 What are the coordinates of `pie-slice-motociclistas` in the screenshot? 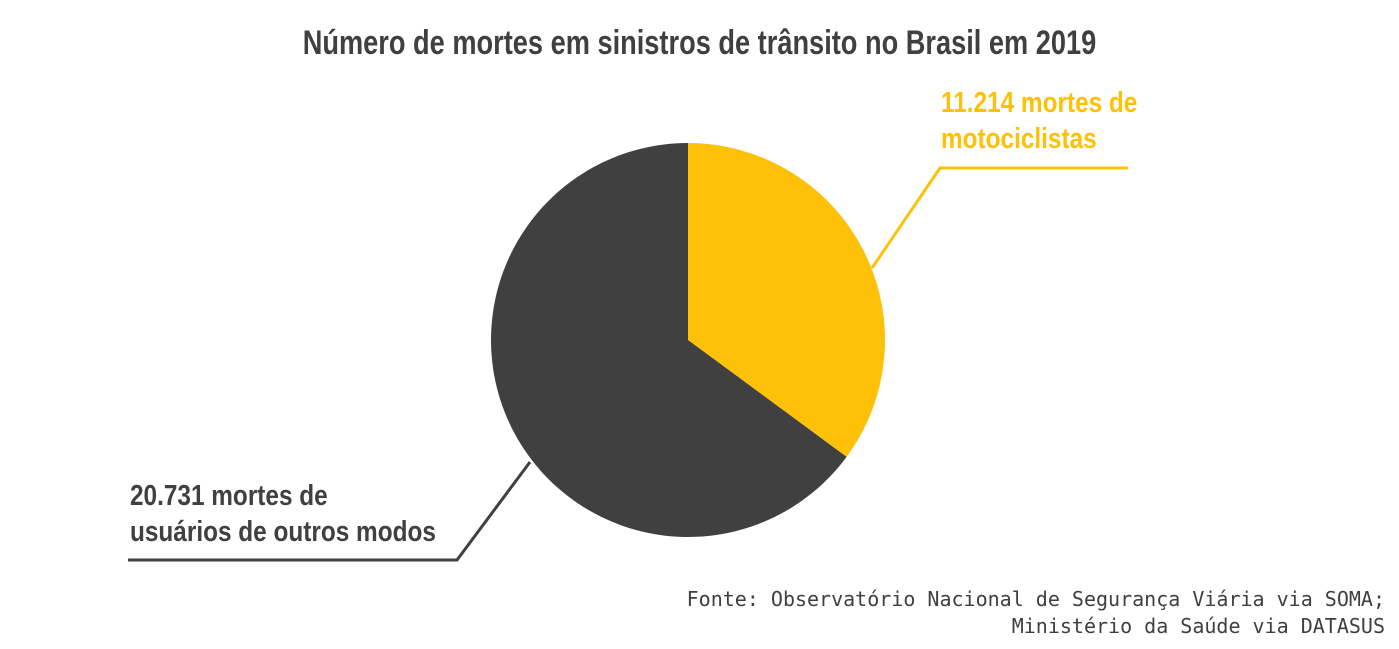 It's located at (787, 300).